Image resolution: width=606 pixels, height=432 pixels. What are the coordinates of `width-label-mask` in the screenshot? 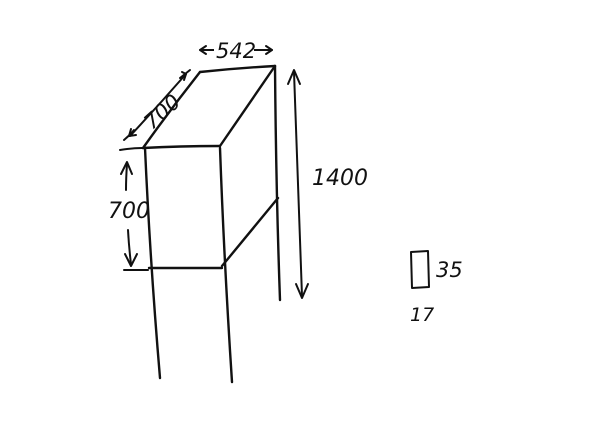 It's located at (234, 50).